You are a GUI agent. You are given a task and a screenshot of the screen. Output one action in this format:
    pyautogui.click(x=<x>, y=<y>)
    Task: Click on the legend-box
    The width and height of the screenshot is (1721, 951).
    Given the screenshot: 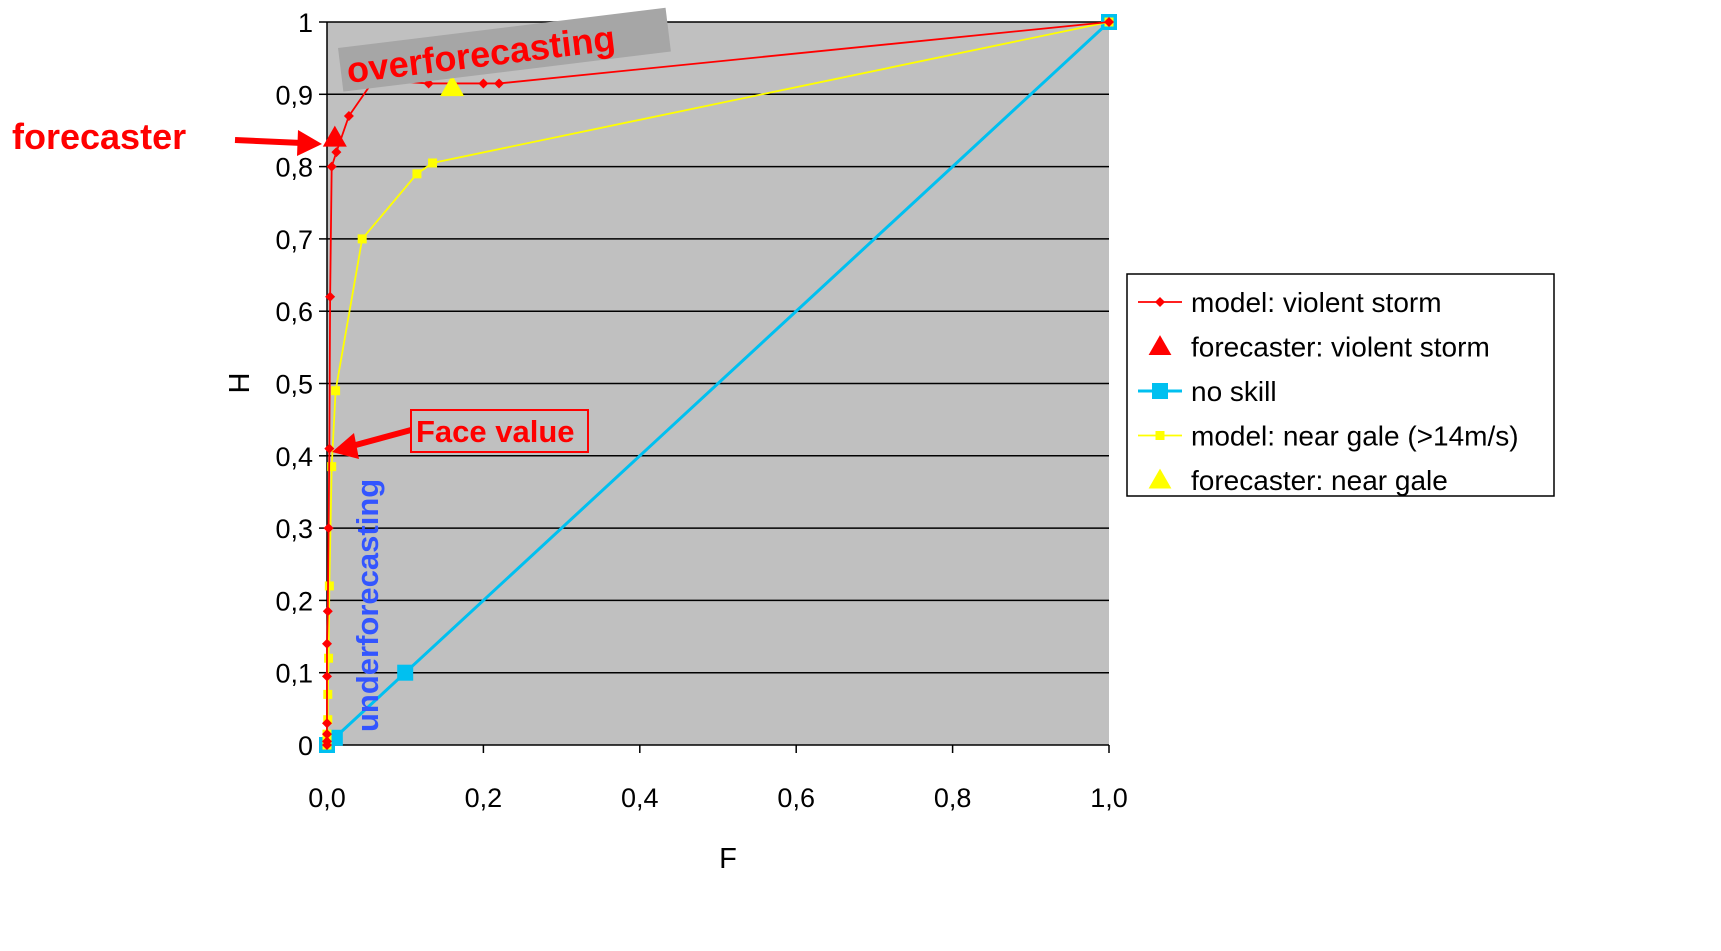 What is the action you would take?
    pyautogui.click(x=1340, y=385)
    